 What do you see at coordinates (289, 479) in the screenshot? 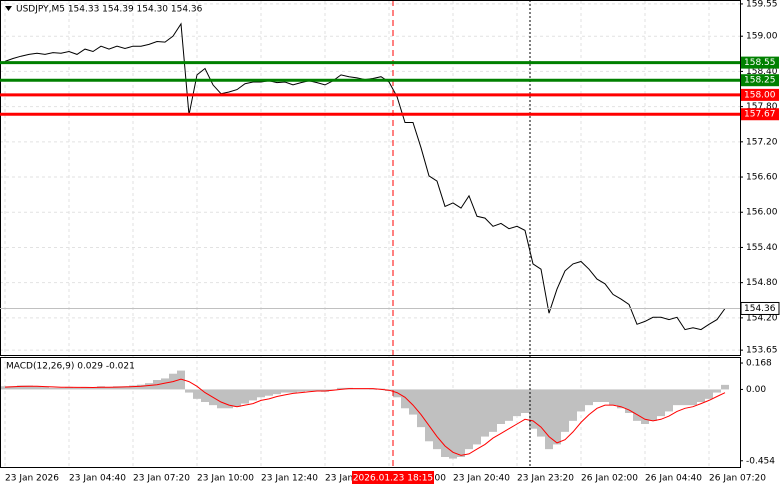
I see `x-tick-label: 23 Jan 12:40` at bounding box center [289, 479].